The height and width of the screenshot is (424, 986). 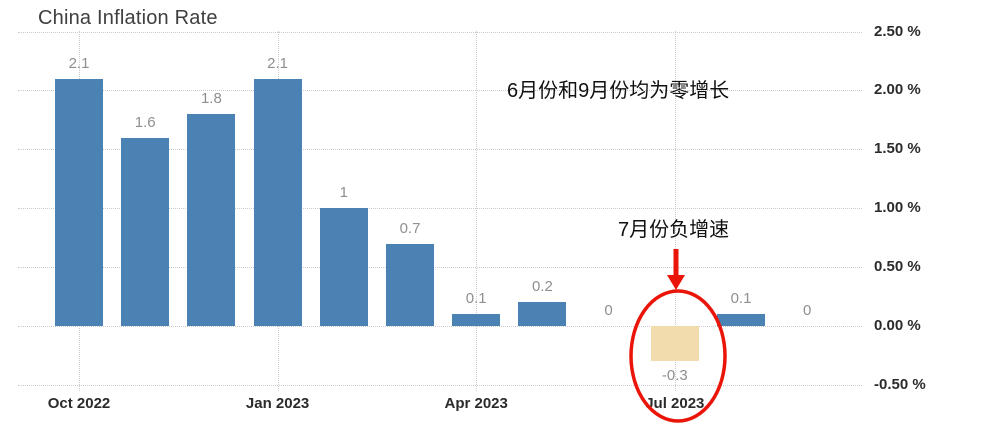 What do you see at coordinates (676, 282) in the screenshot?
I see `red-arrow-head-icon` at bounding box center [676, 282].